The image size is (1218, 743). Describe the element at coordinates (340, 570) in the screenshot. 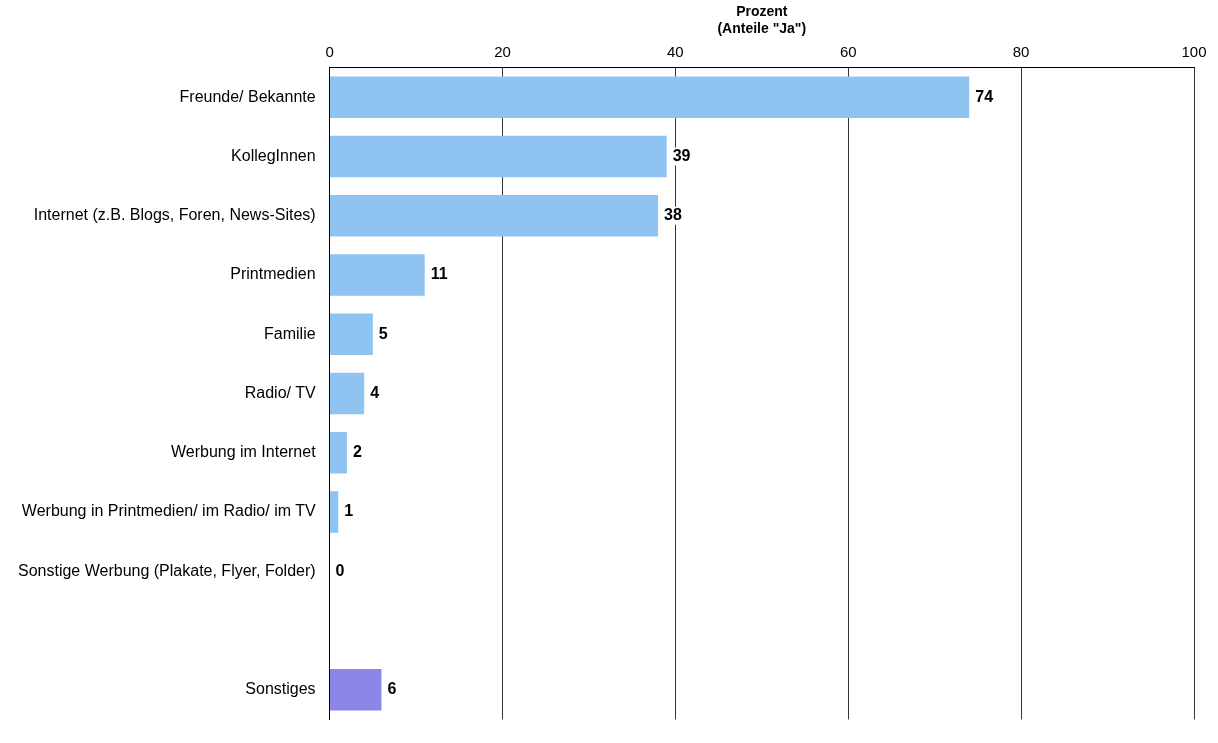

I see `data-label: 0` at that location.